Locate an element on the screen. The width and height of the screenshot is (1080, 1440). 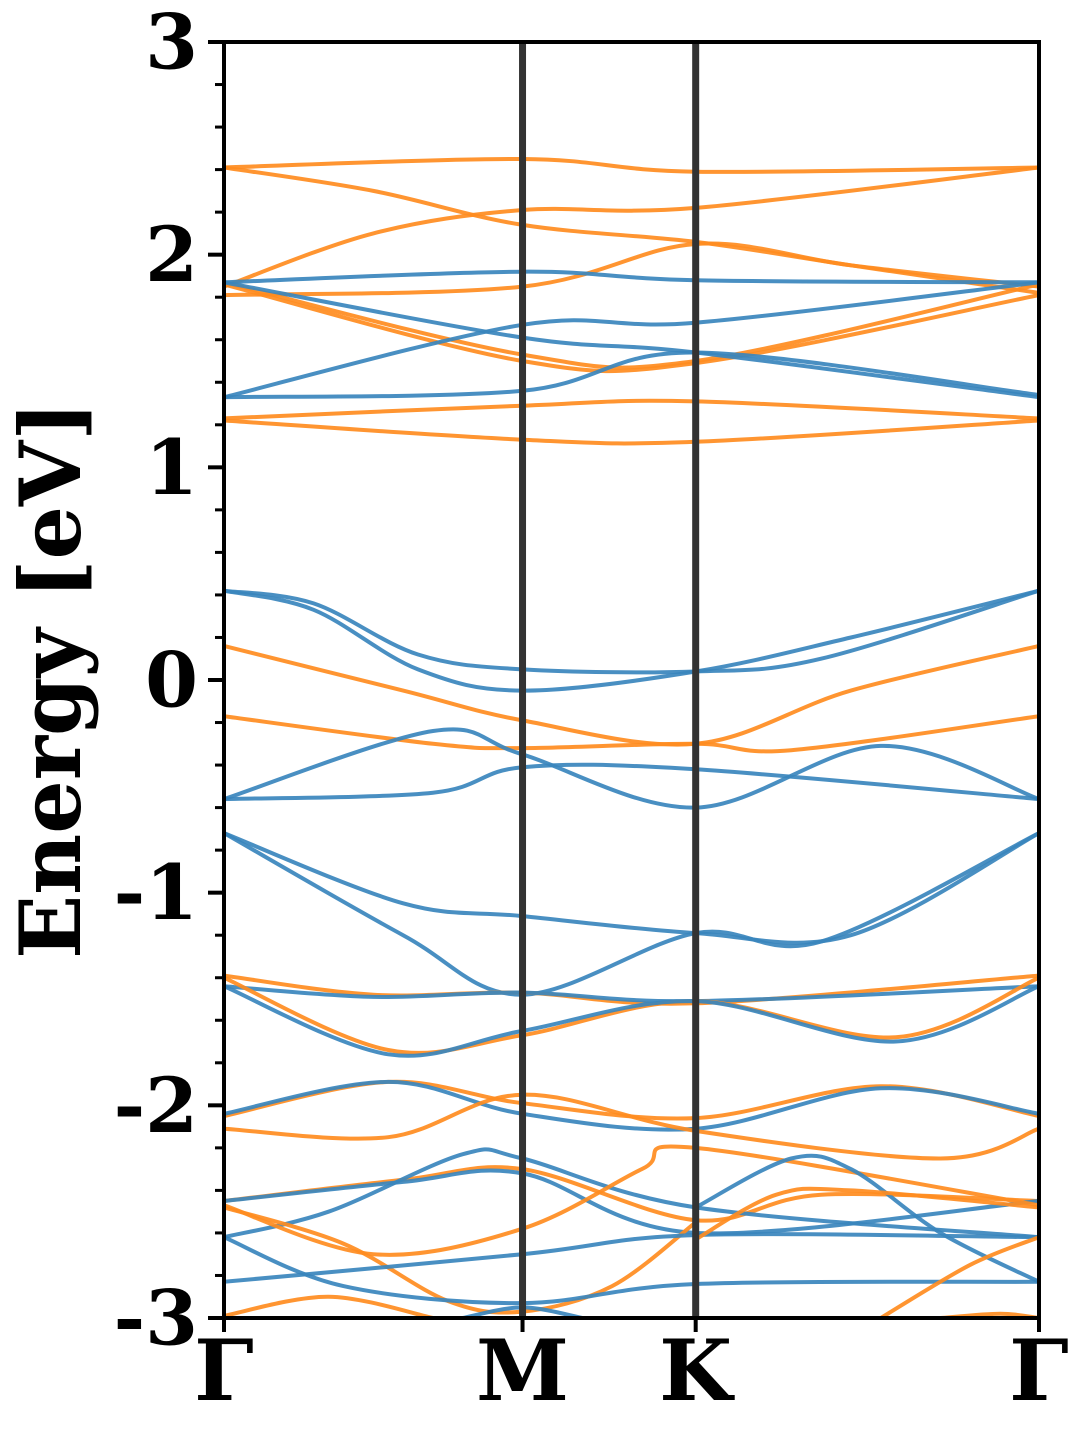
y-tick-label: -1 is located at coordinates (156, 892).